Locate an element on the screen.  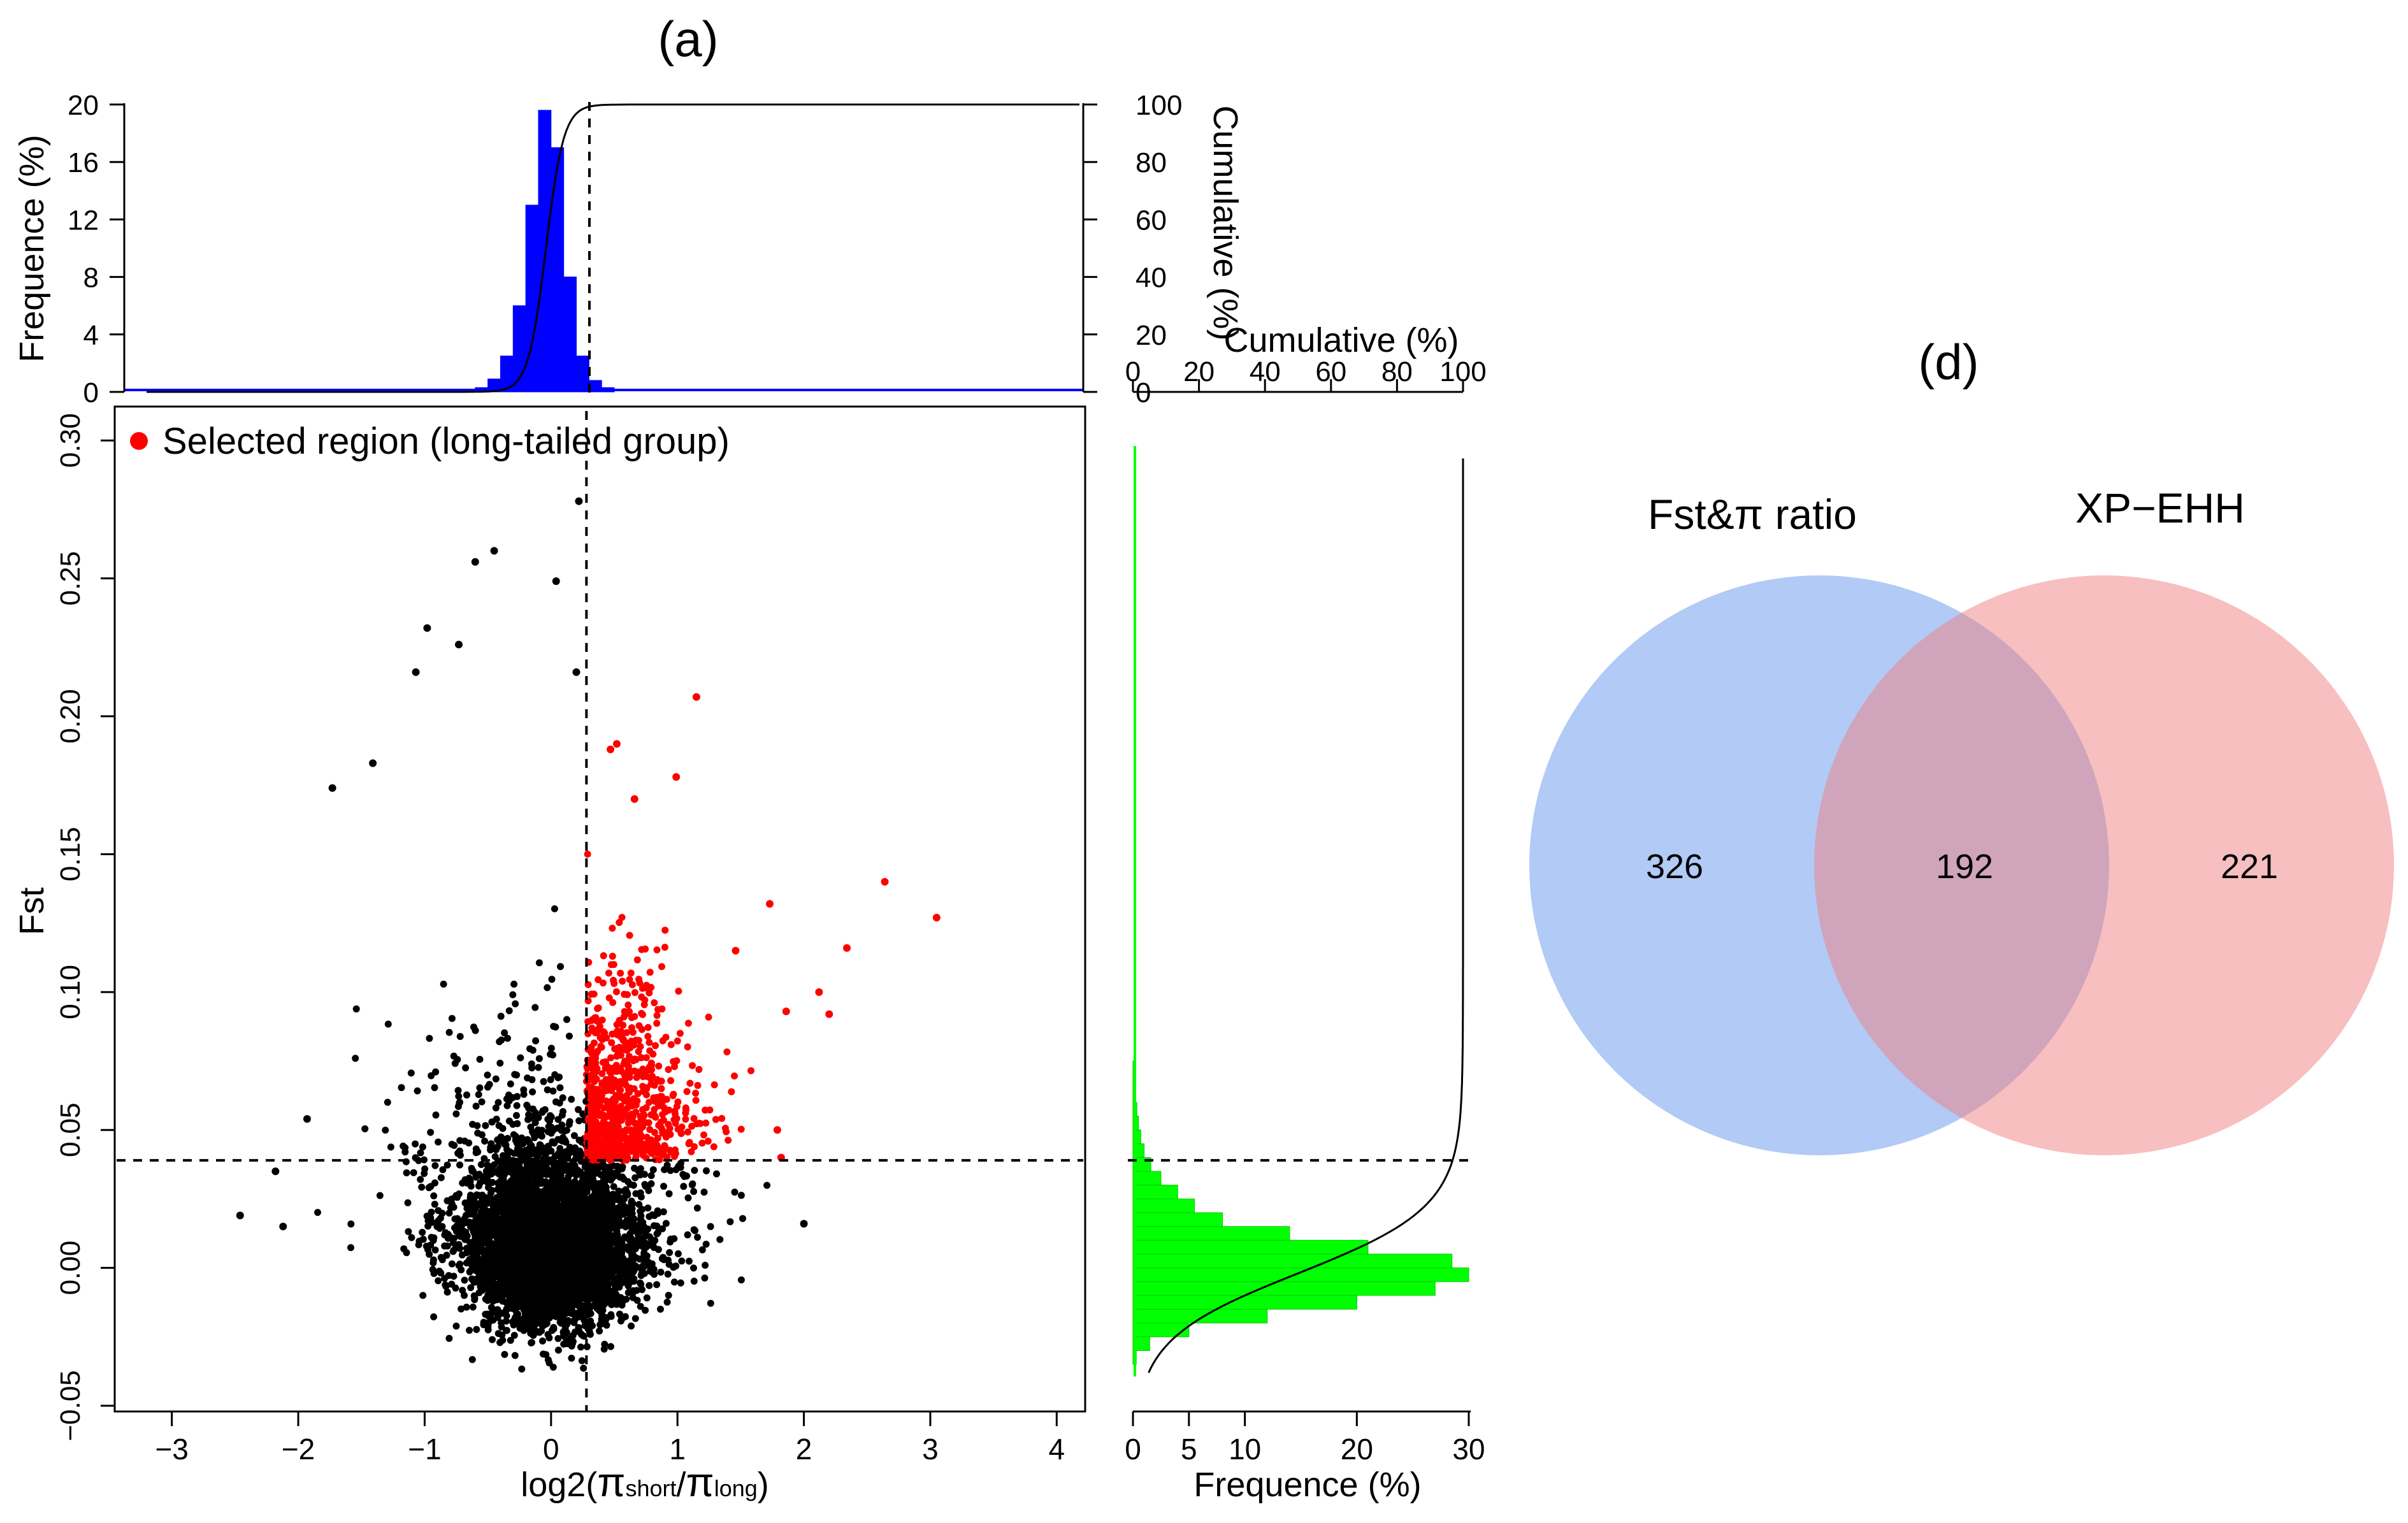
top-y2-tick-label: 60 is located at coordinates (1151, 220).